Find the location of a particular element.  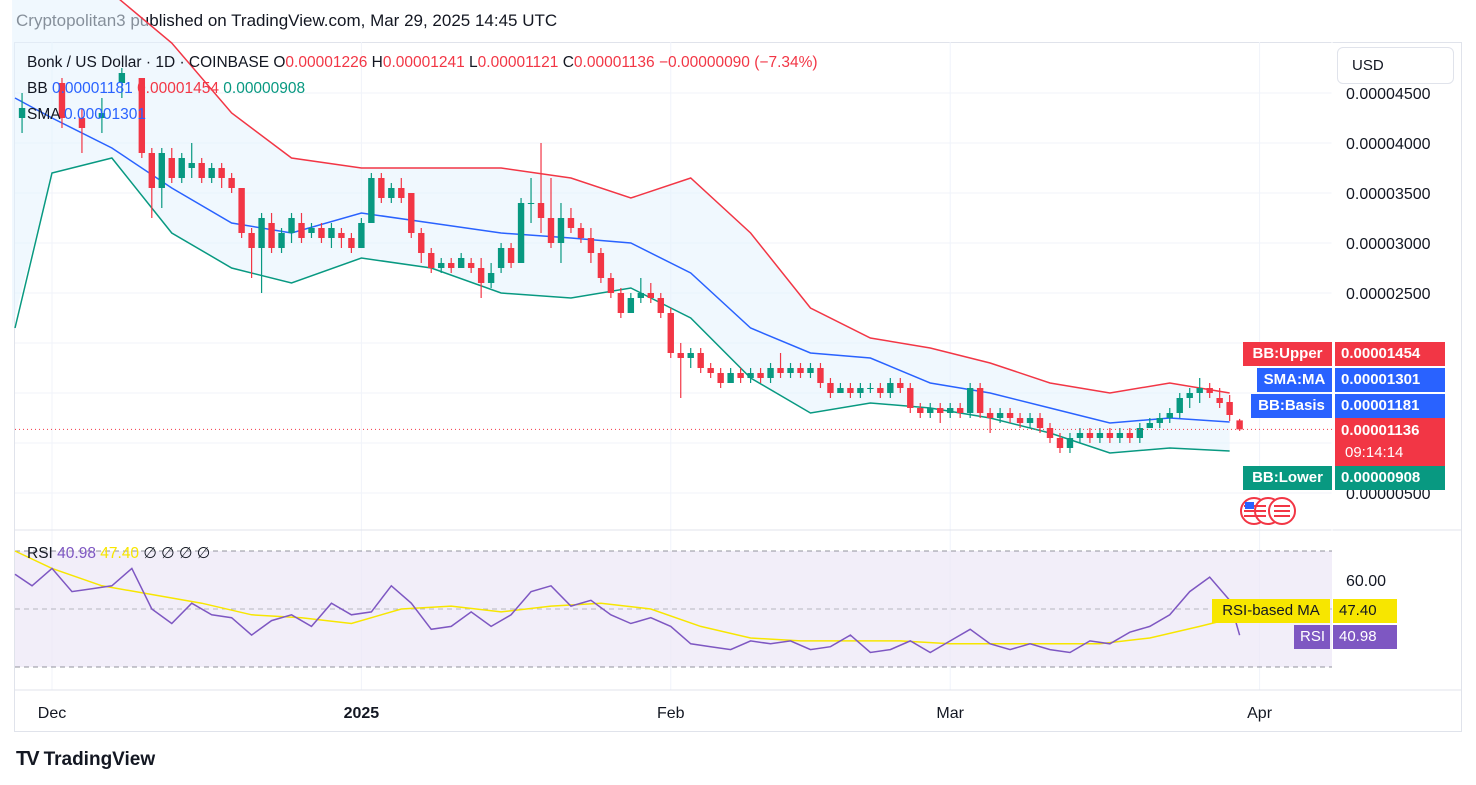

price-tick-label: 0.00003000 is located at coordinates (1388, 244).